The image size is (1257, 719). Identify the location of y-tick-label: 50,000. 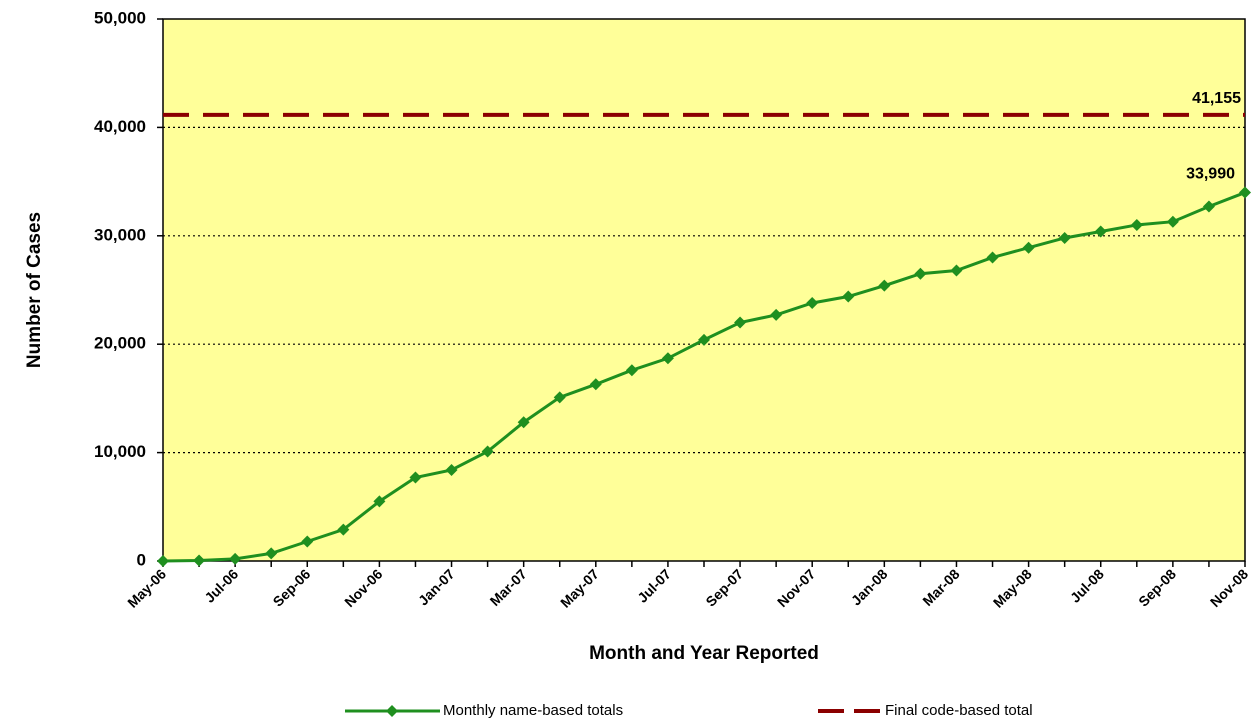
(120, 17).